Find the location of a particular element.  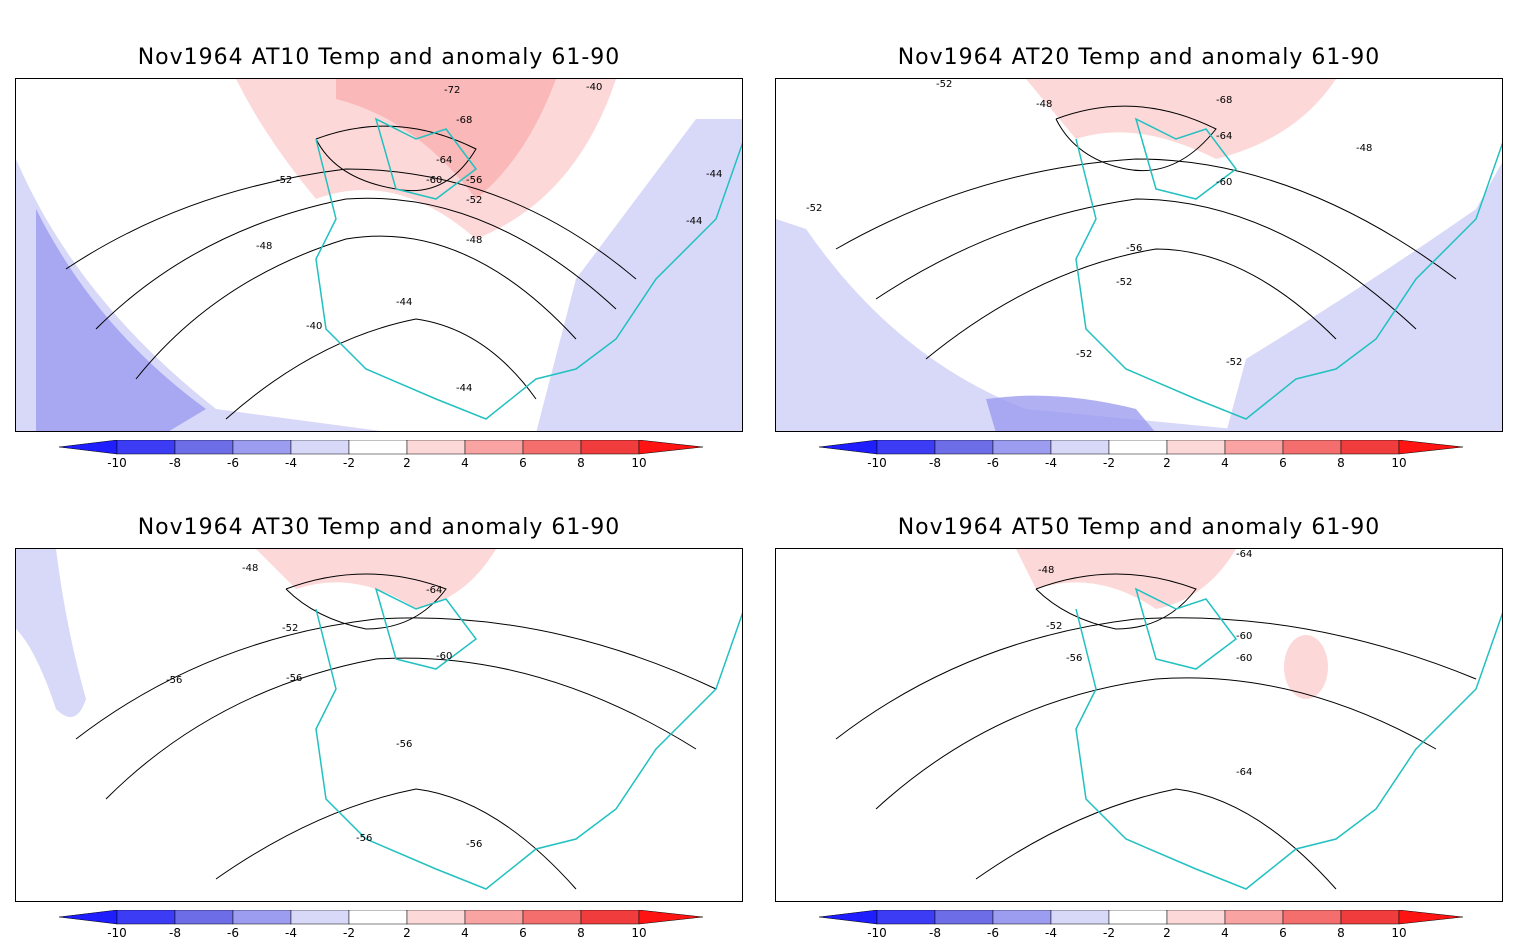

contour-label: -40 is located at coordinates (314, 326).